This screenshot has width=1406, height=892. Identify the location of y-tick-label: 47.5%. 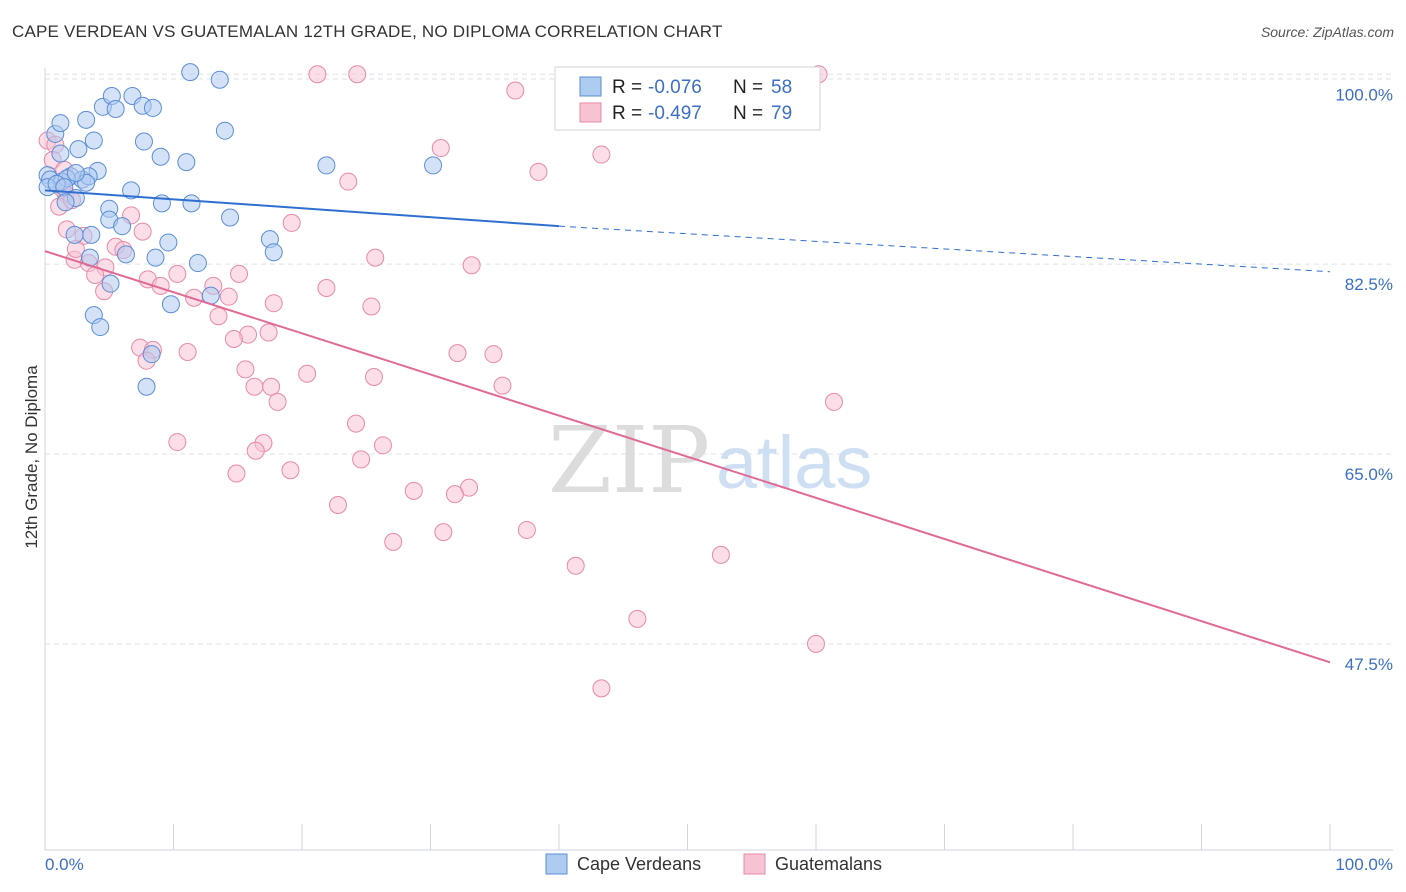
(1369, 664).